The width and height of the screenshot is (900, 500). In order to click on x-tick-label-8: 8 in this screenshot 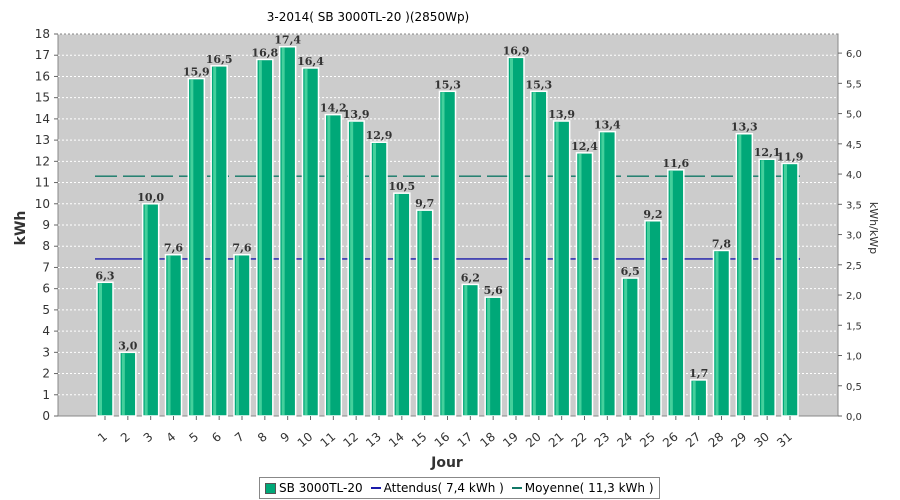, I will do `click(262, 438)`.